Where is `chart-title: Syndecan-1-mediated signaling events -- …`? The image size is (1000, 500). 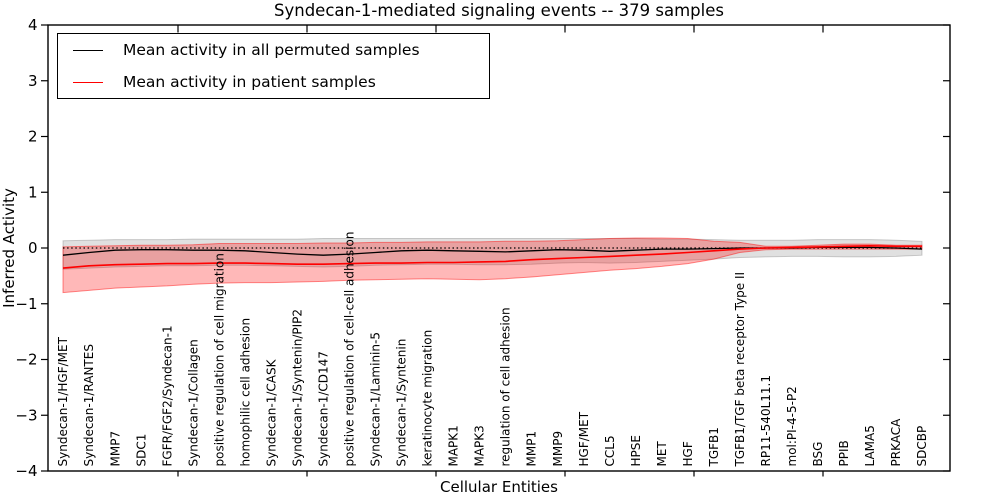 chart-title: Syndecan-1-mediated signaling events -- … is located at coordinates (499, 10).